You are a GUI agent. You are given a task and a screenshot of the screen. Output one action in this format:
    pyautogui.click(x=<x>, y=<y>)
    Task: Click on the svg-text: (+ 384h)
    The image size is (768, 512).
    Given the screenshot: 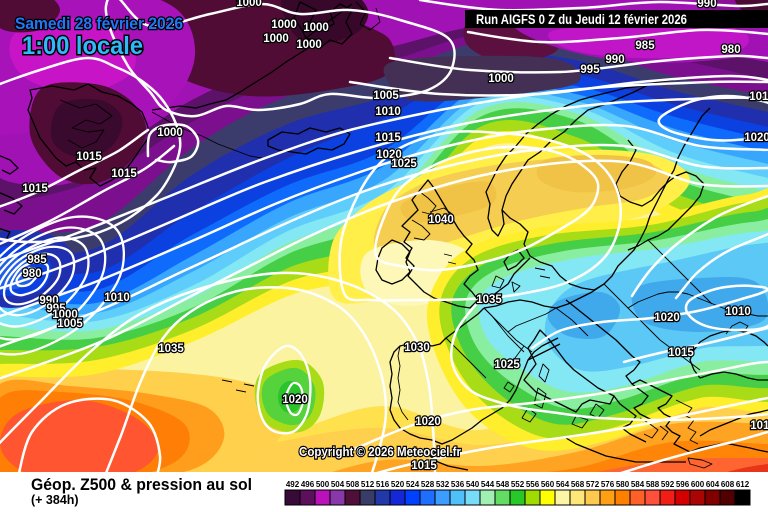 What is the action you would take?
    pyautogui.click(x=55, y=500)
    